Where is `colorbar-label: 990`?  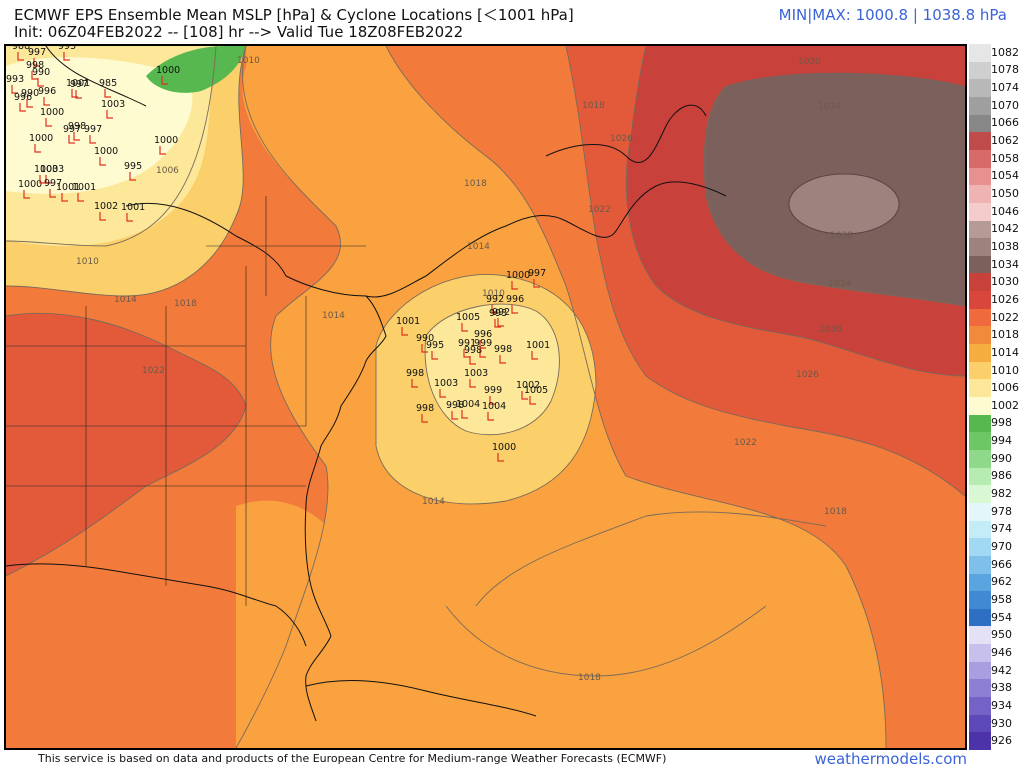
colorbar-label: 990 is located at coordinates (1001, 458).